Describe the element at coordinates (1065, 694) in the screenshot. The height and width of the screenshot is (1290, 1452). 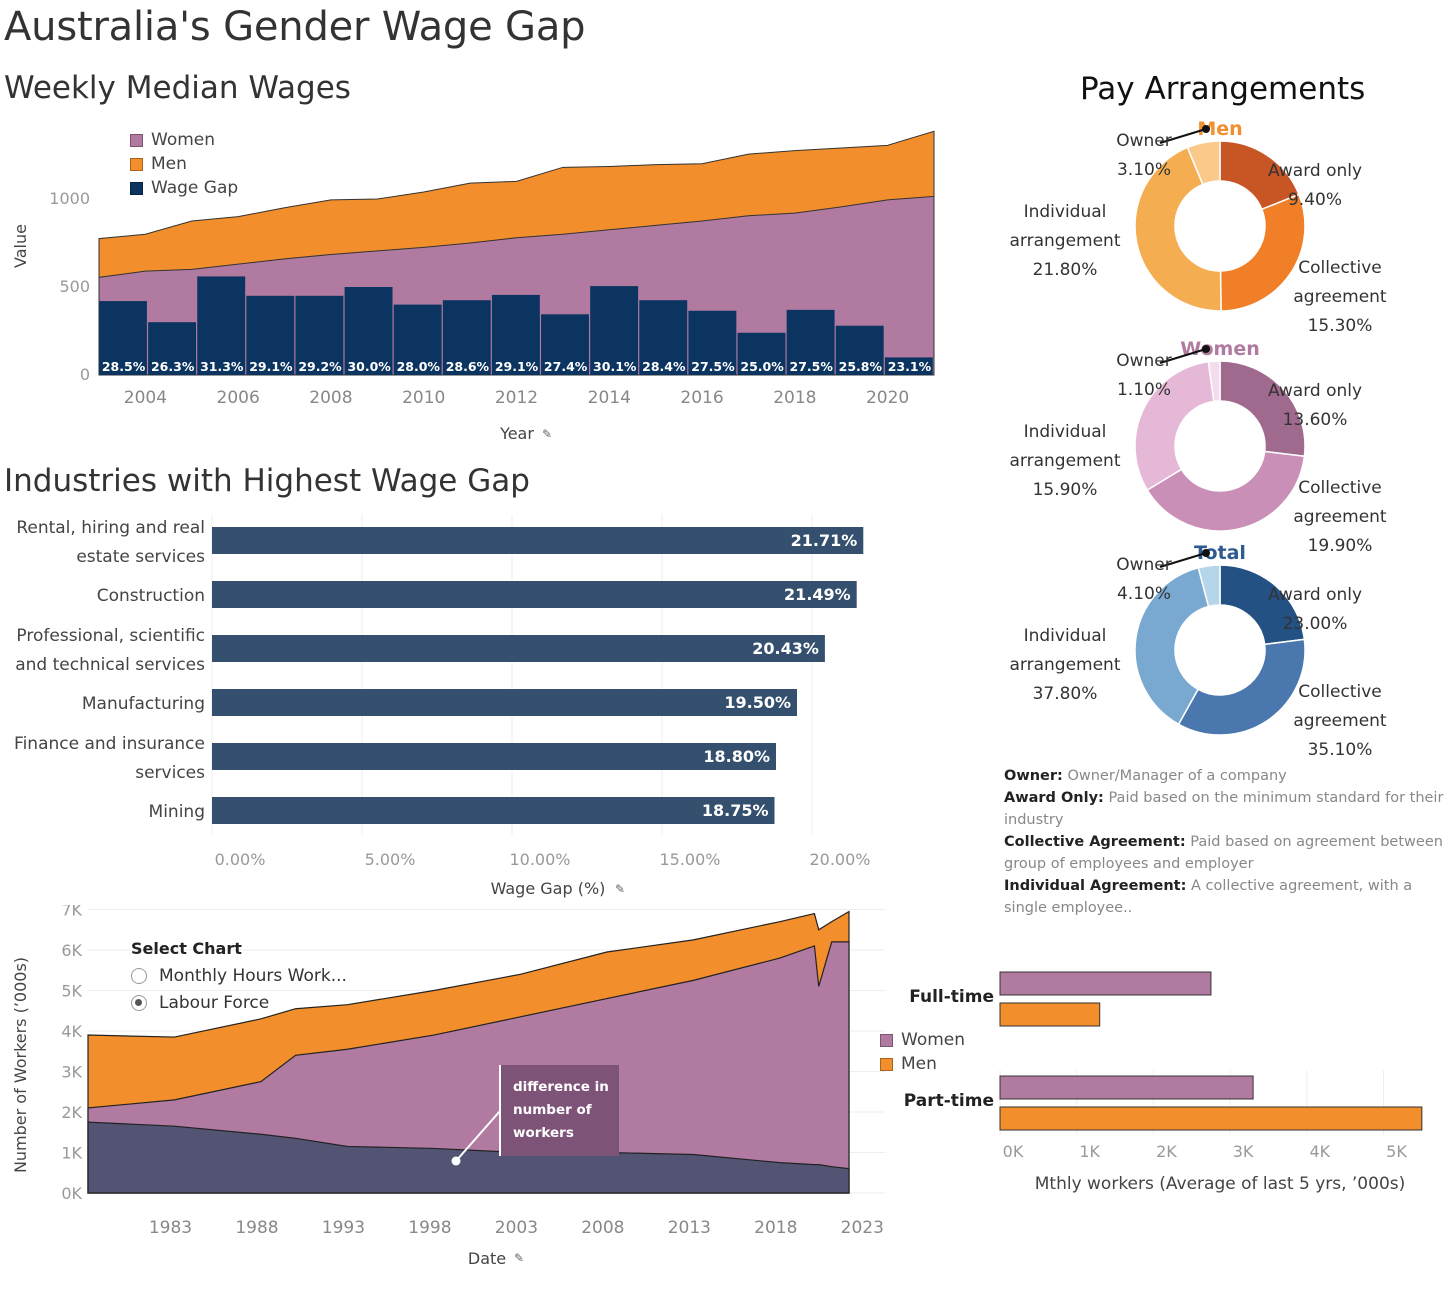
I see `donut-slice-value: 37.80%` at that location.